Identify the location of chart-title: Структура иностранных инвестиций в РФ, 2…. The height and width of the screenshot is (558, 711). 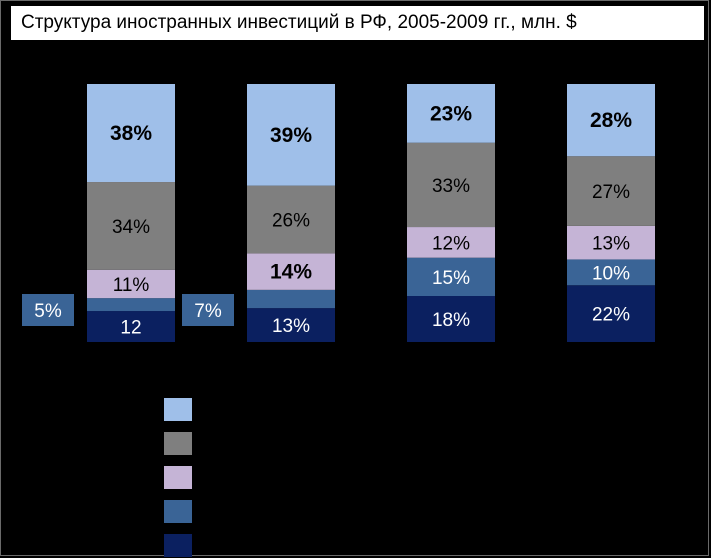
(357, 23).